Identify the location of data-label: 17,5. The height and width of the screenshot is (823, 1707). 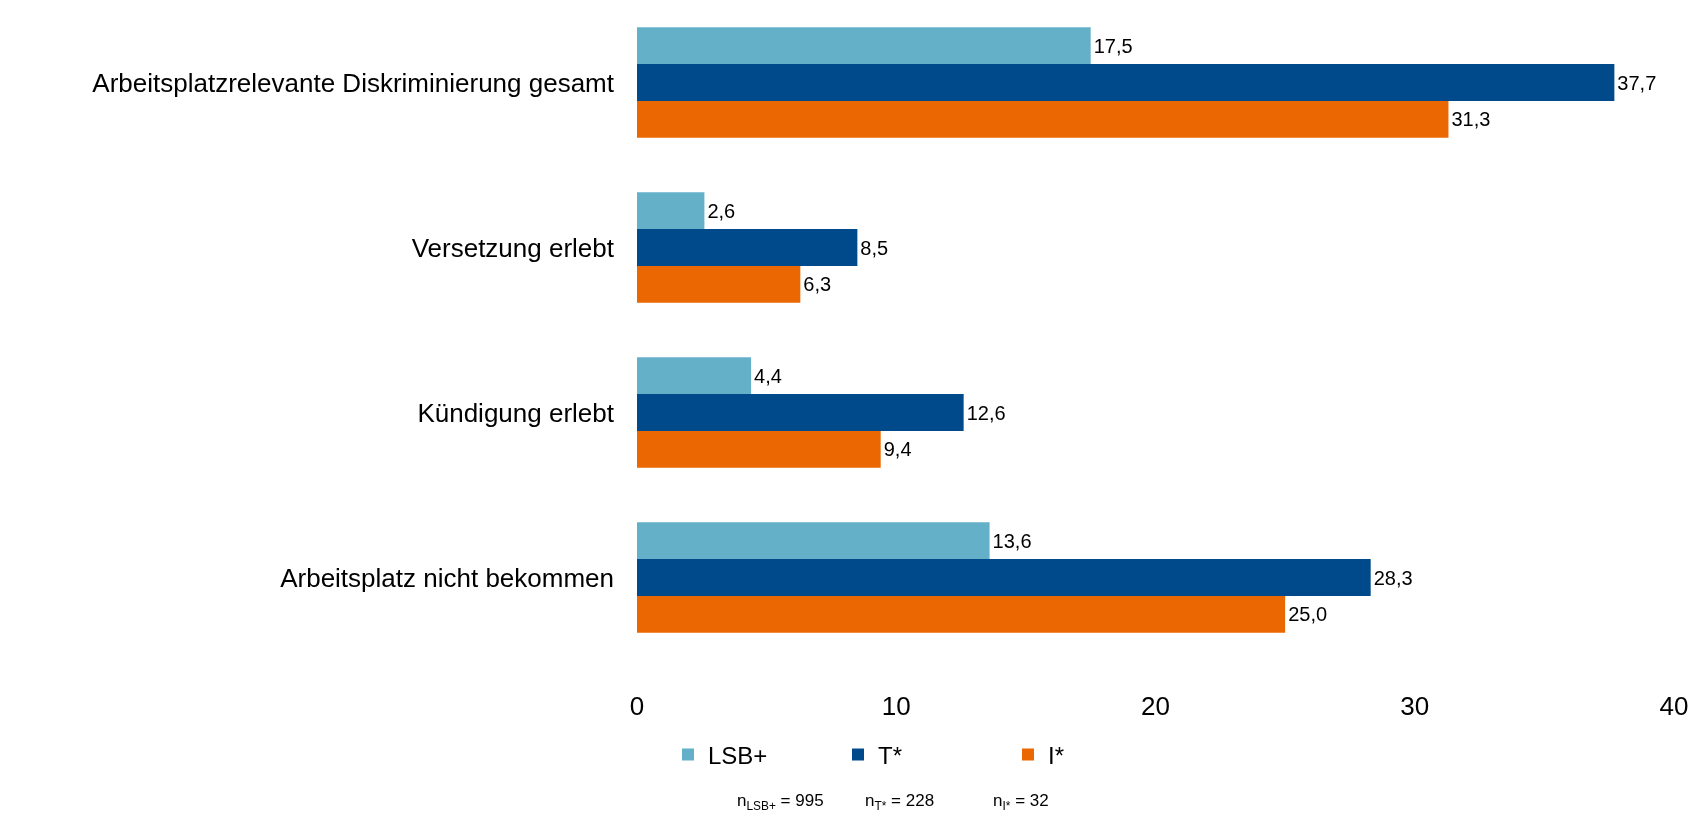
(1113, 45).